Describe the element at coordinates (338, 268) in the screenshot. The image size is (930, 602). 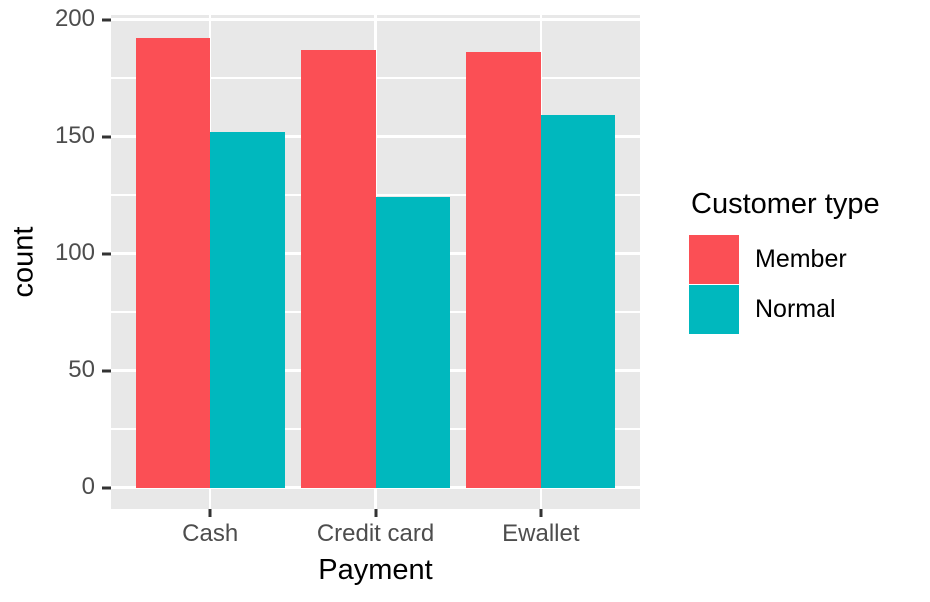
I see `bar-member-credit-card` at that location.